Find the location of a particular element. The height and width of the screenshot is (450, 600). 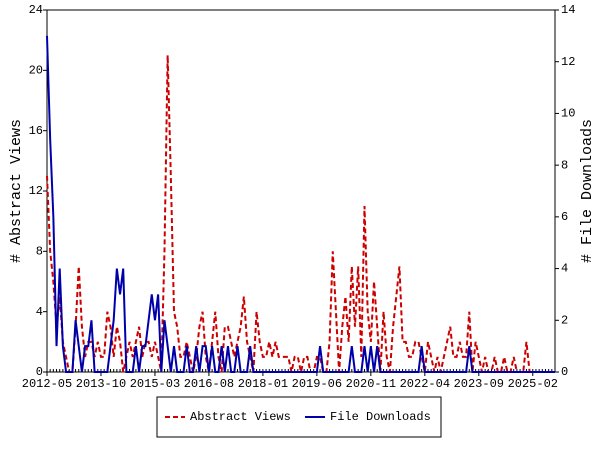

y-axis-title: # Abstract Views is located at coordinates (16, 191).